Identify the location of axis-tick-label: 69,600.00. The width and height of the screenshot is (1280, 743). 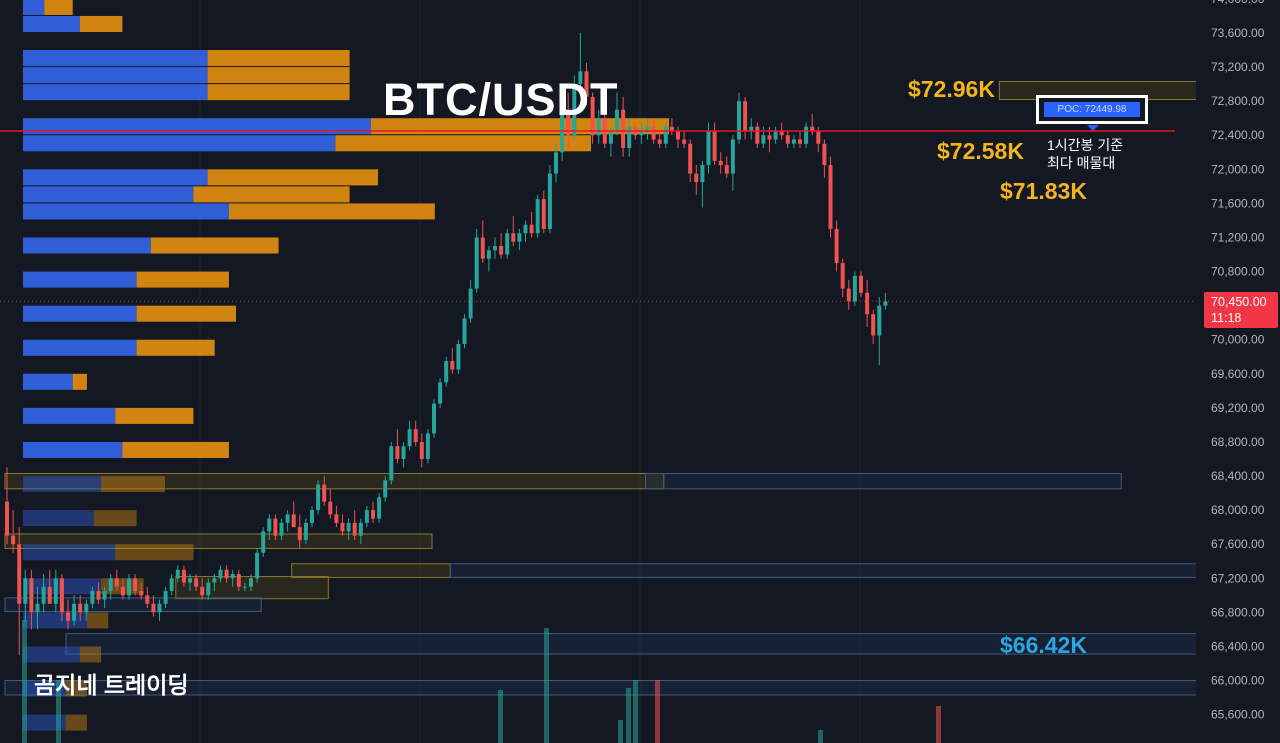
(1238, 374).